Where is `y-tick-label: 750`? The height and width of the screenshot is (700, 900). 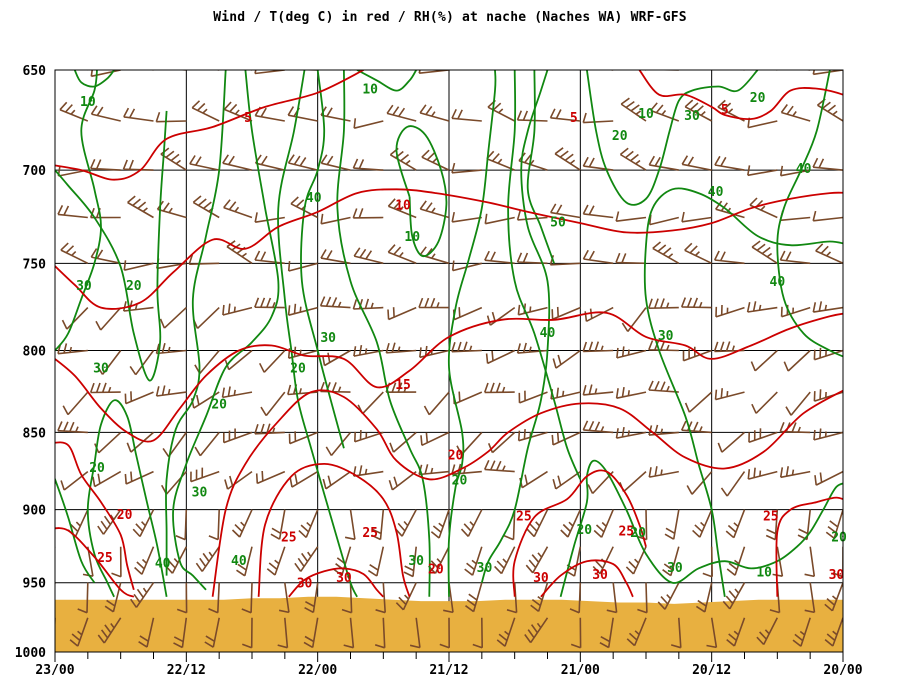 y-tick-label: 750 is located at coordinates (35, 264).